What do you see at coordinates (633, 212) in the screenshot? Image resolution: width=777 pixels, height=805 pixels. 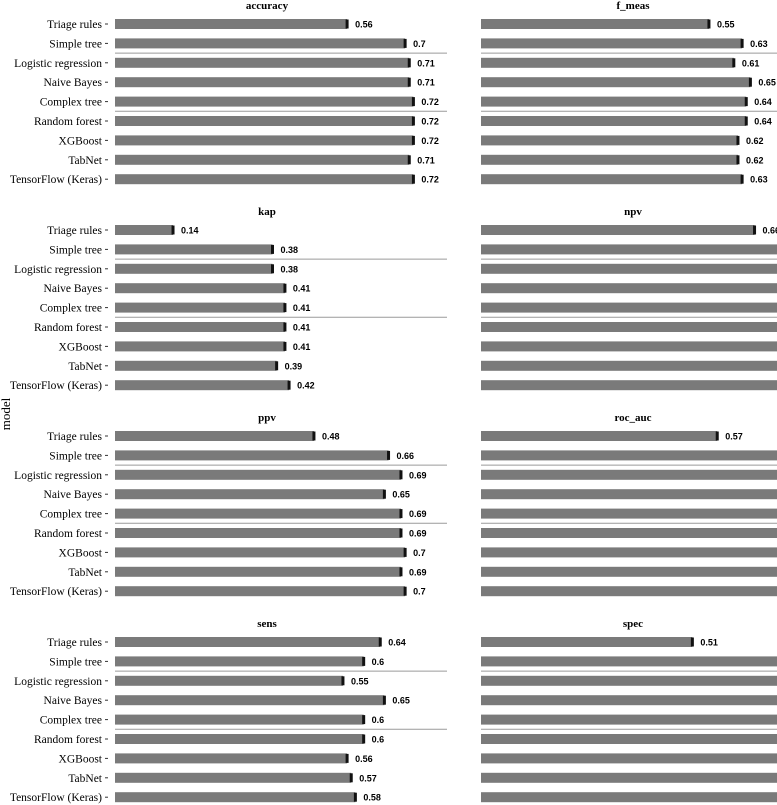 I see `panel-title: npv` at bounding box center [633, 212].